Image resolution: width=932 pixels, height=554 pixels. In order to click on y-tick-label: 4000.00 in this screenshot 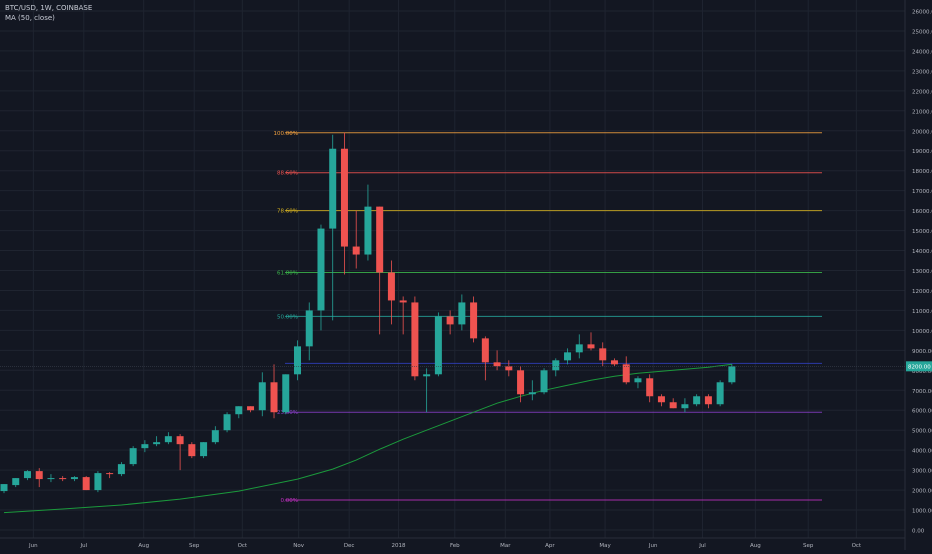, I will do `click(922, 452)`.